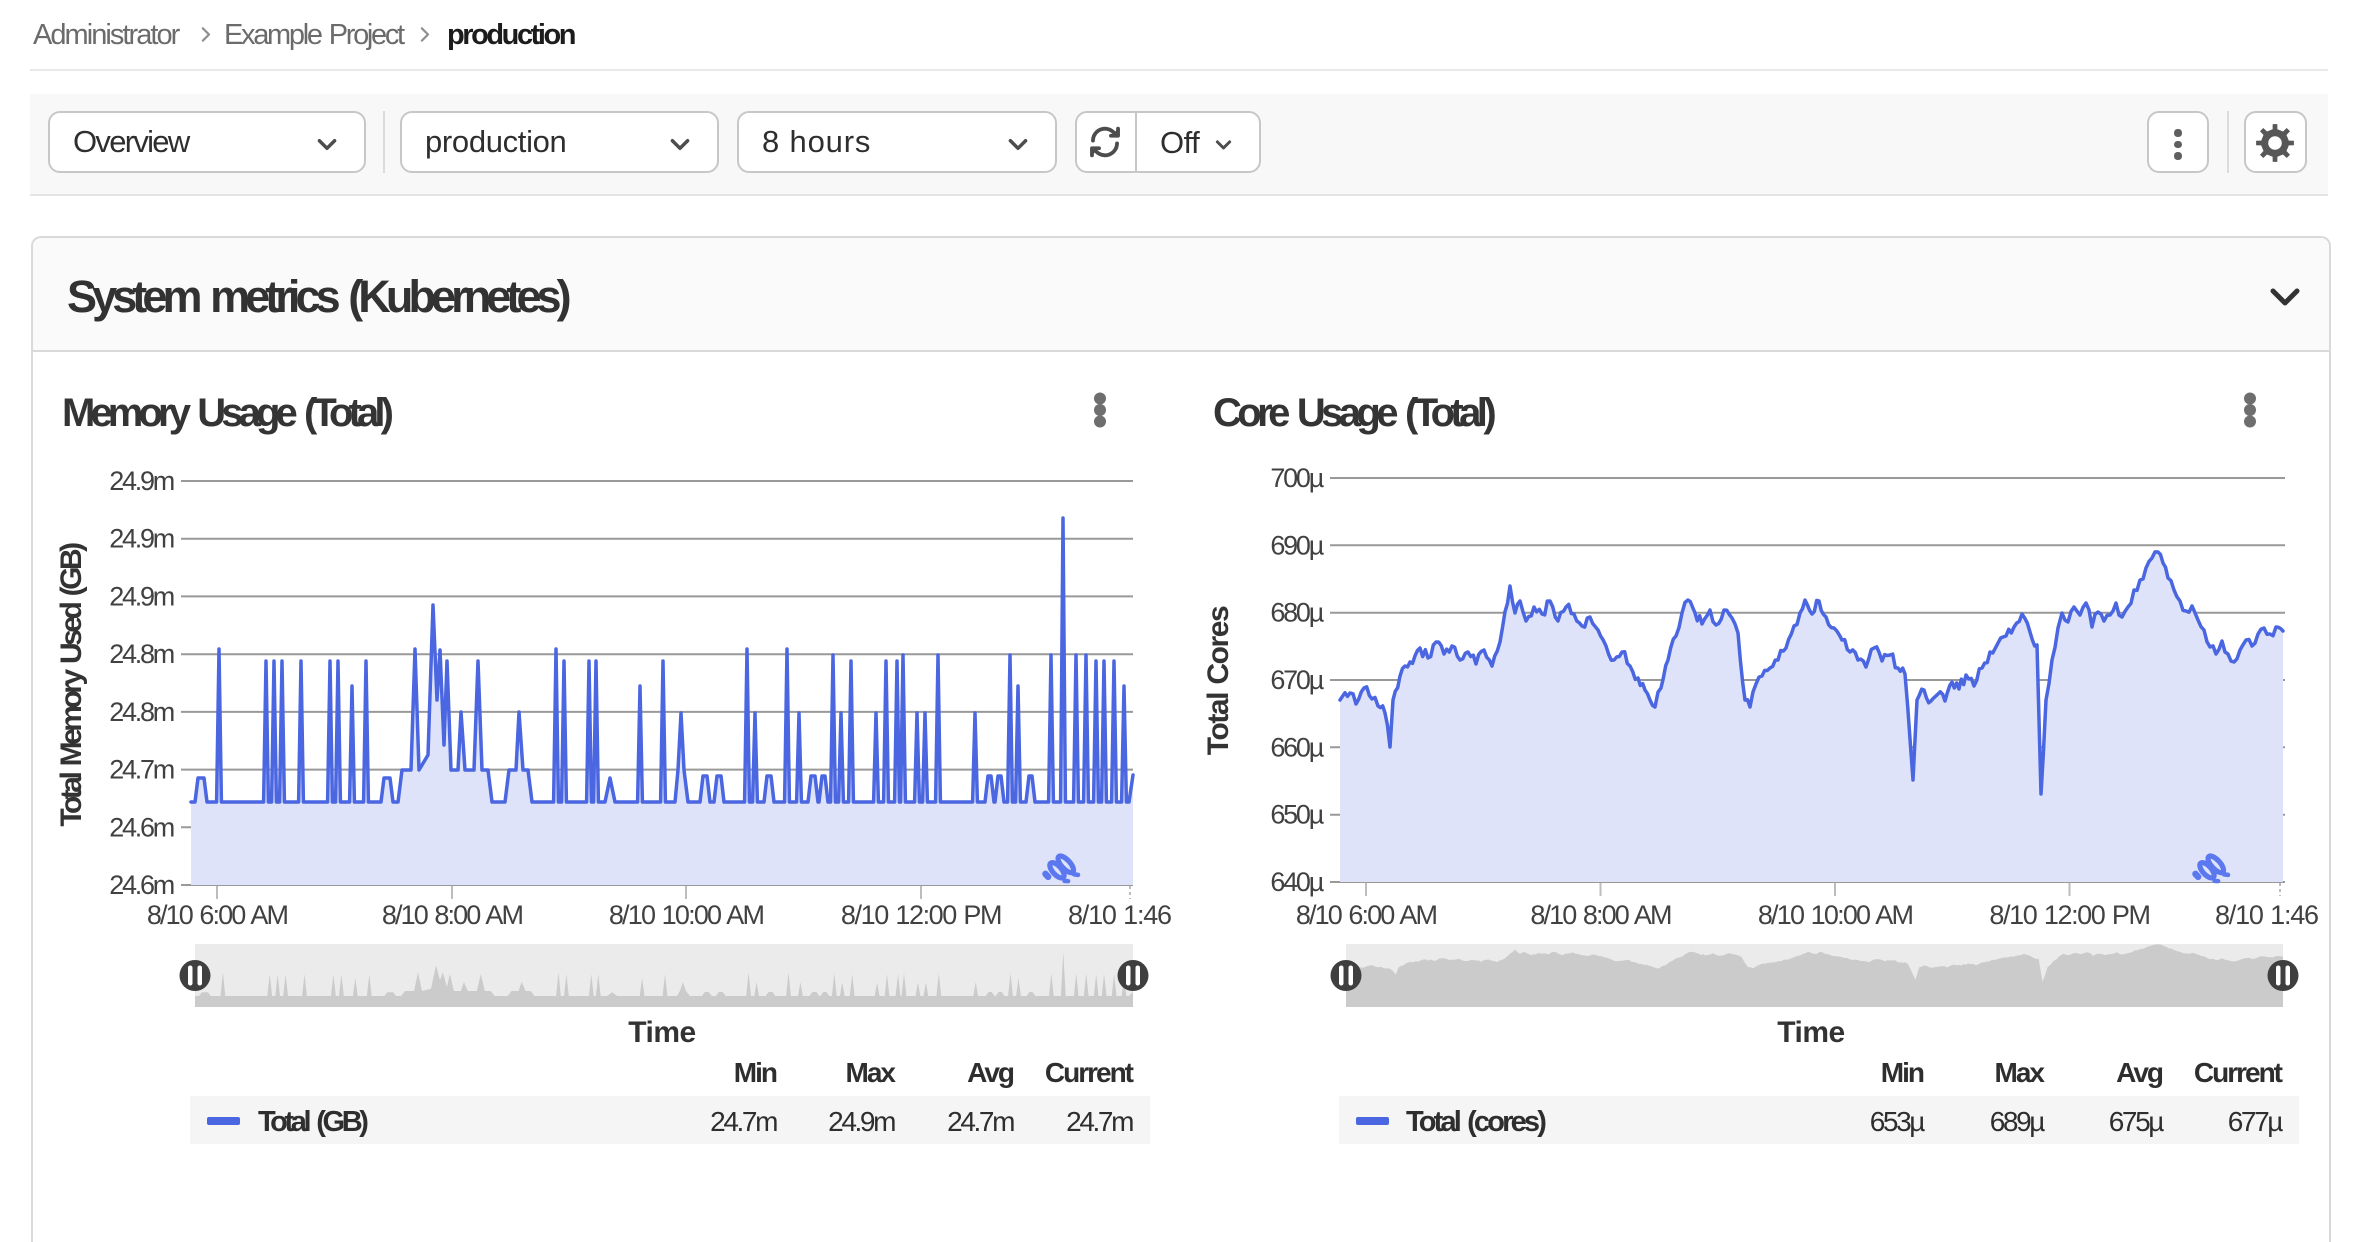 Image resolution: width=2358 pixels, height=1242 pixels. What do you see at coordinates (1296, 613) in the screenshot?
I see `svg-text: 680µ` at bounding box center [1296, 613].